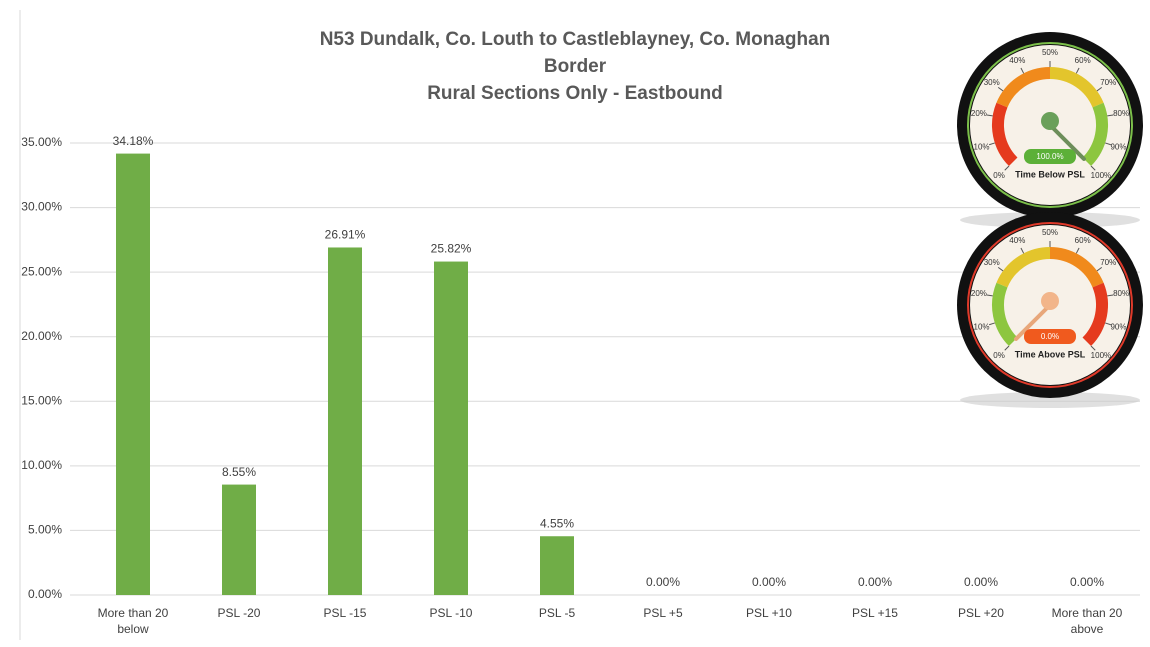 This screenshot has height=647, width=1150. I want to click on x-tick-label: PSL -5, so click(557, 613).